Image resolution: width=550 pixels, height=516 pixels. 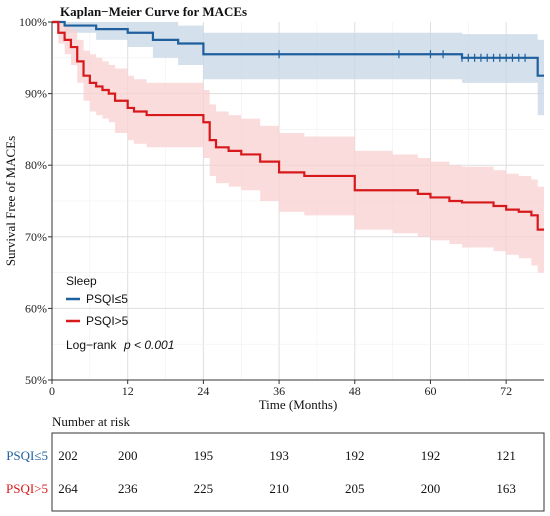 I want to click on y-tick-label: 90%, so click(x=36, y=94).